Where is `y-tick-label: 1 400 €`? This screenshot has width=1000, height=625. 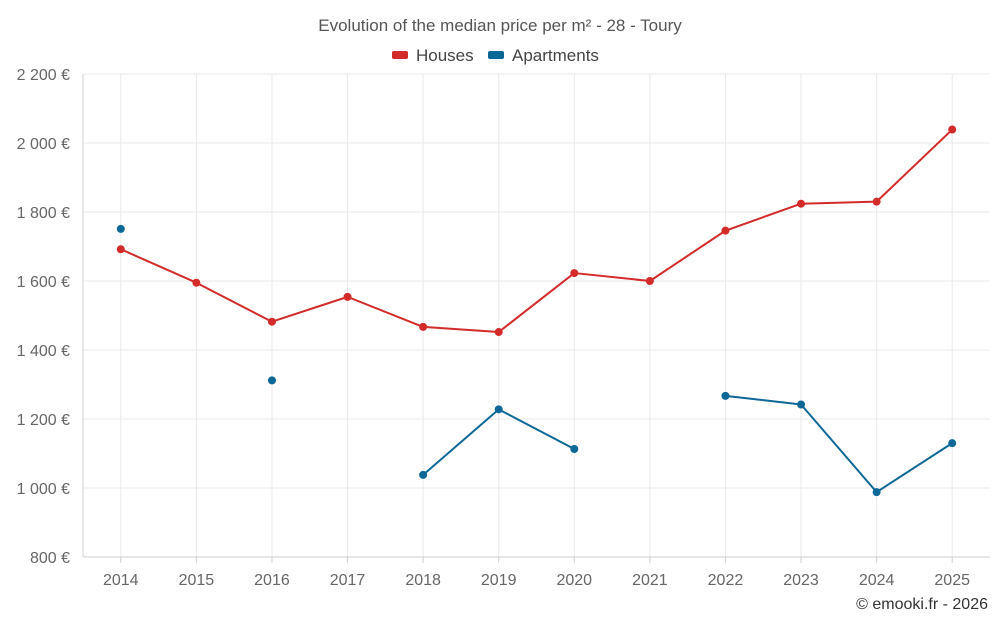 y-tick-label: 1 400 € is located at coordinates (43, 351).